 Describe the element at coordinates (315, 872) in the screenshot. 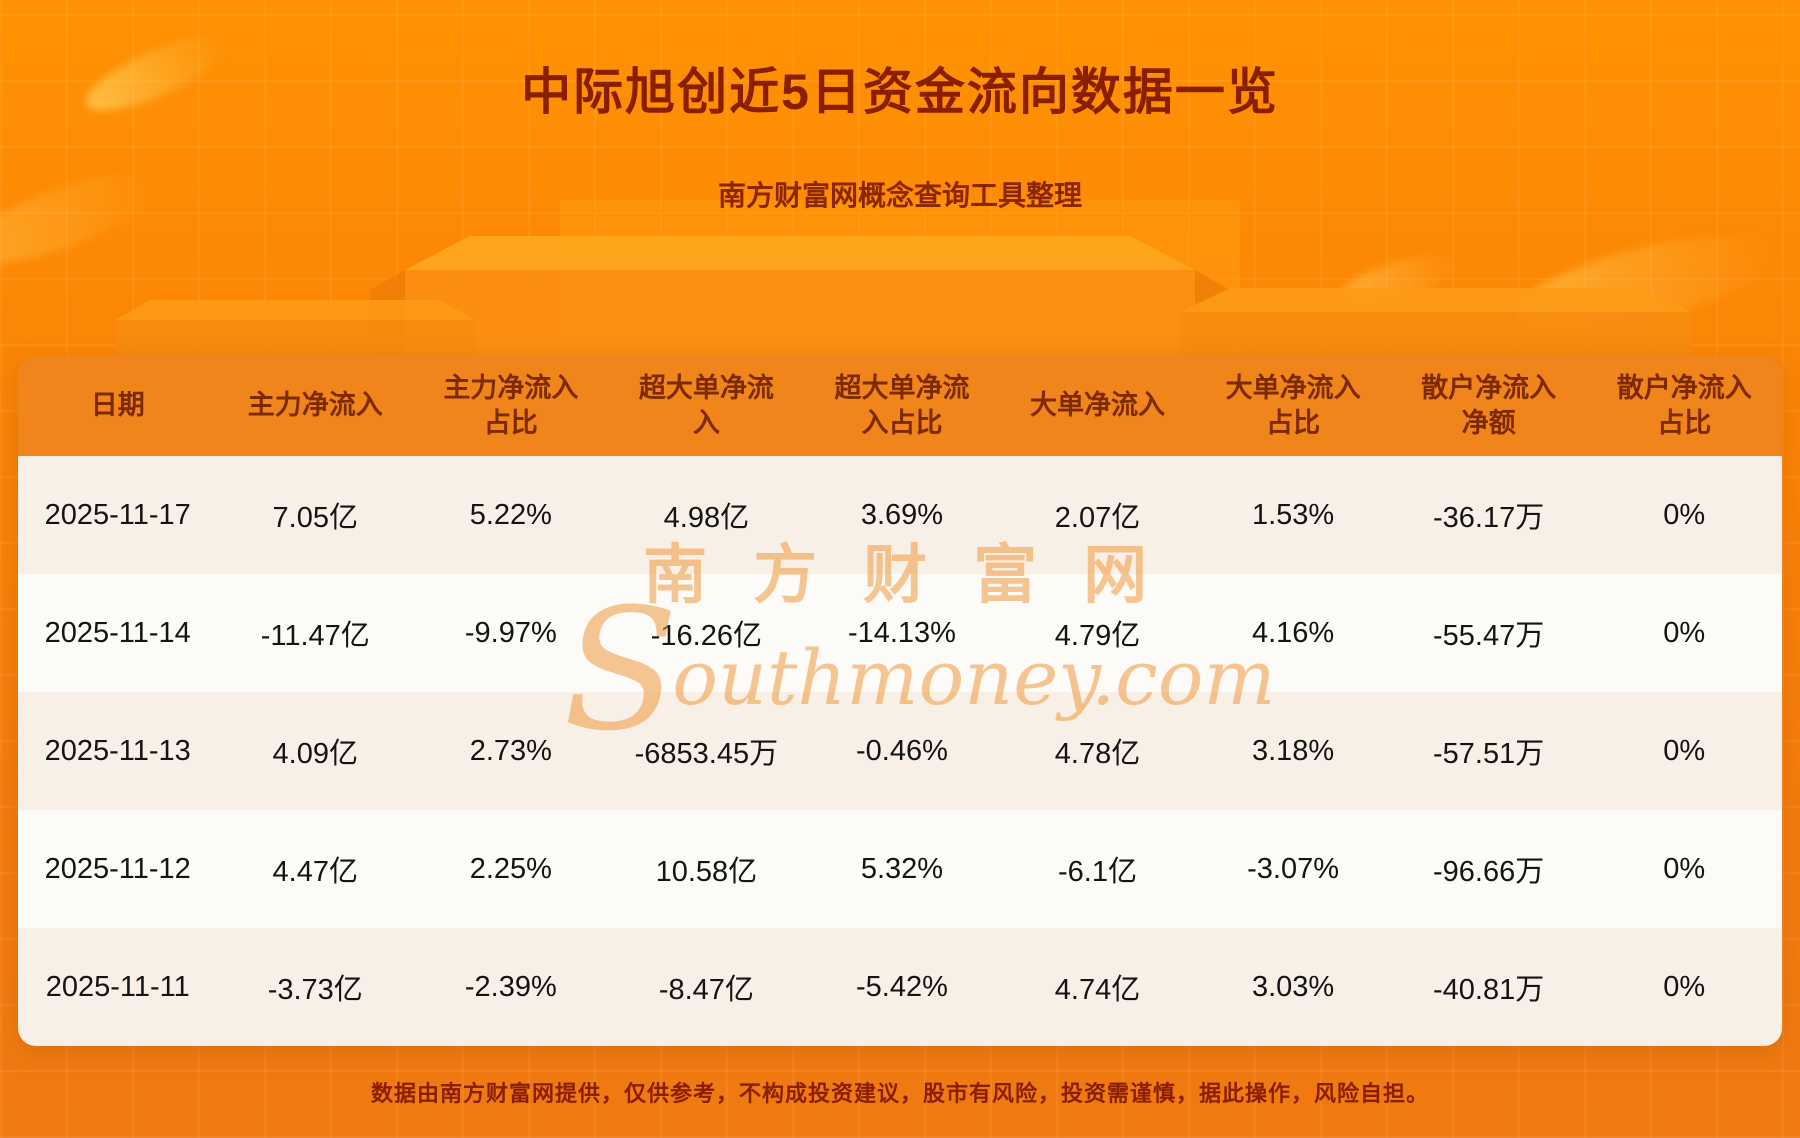

I see `value-cell: 4.47亿` at that location.